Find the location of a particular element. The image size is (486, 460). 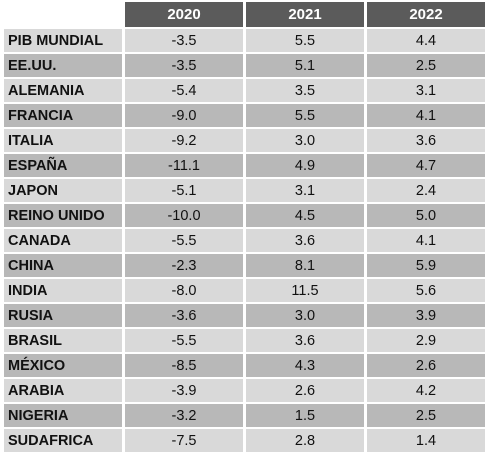

row-label: ESPAÑA is located at coordinates (63, 165).